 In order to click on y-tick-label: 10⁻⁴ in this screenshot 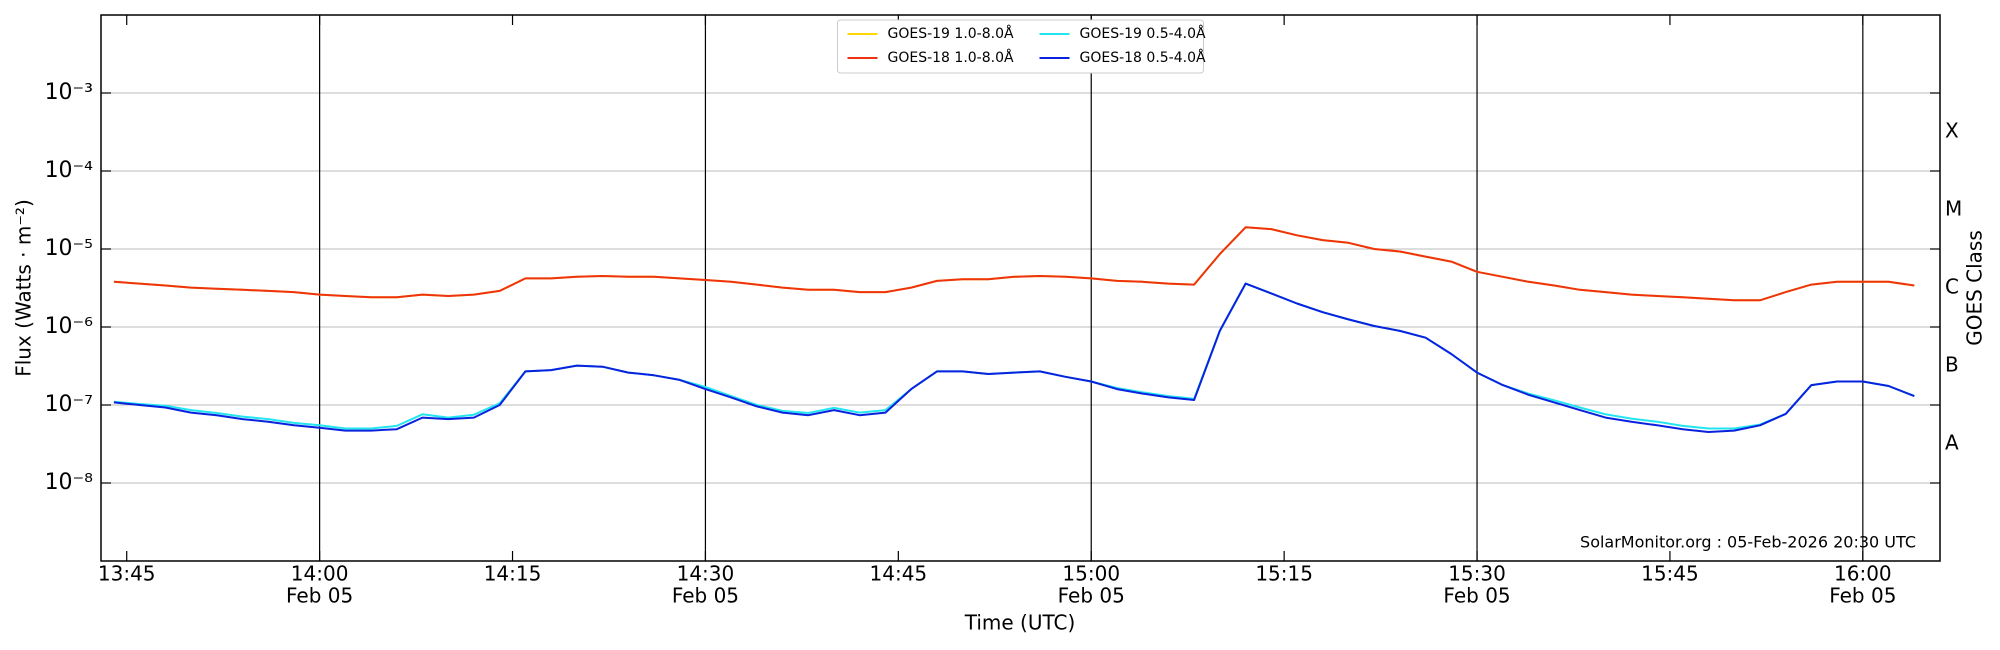, I will do `click(69, 170)`.